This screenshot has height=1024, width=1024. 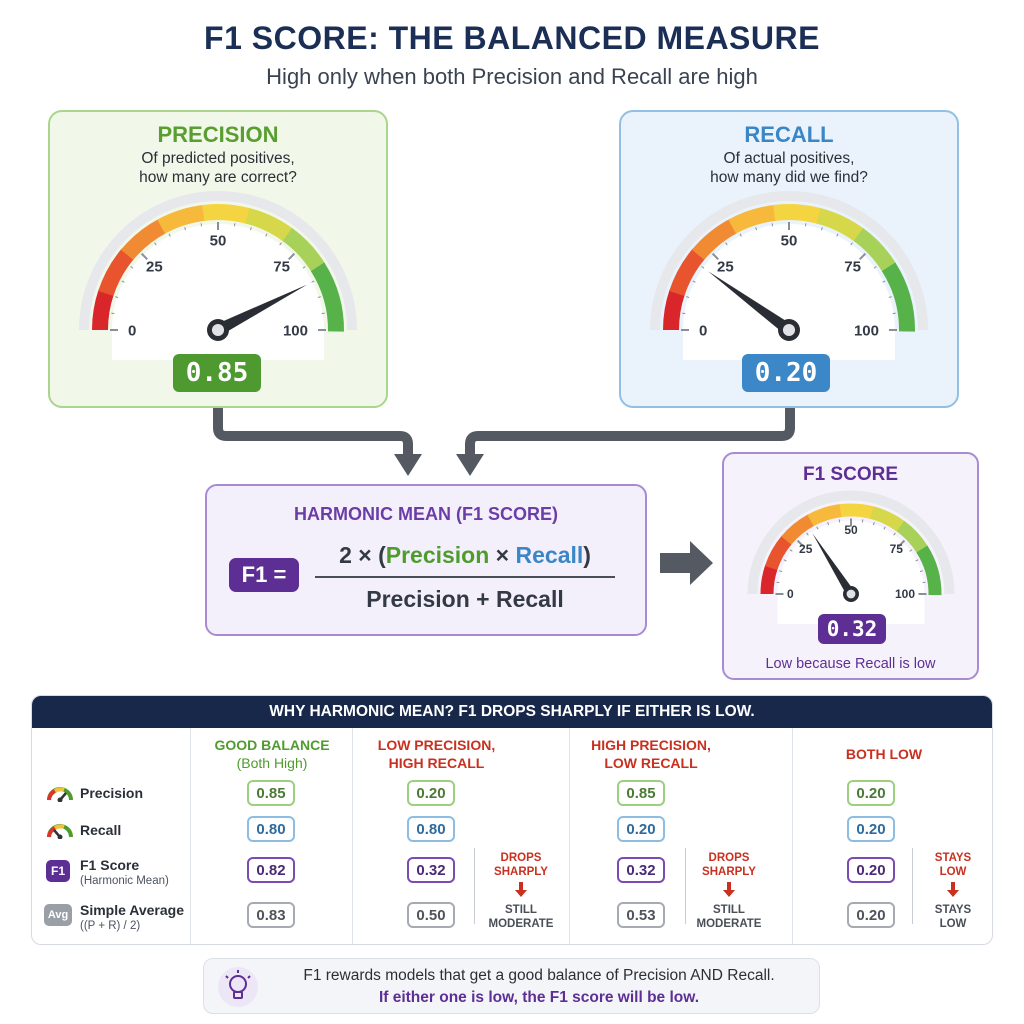 What do you see at coordinates (218, 134) in the screenshot?
I see `precision-title: PRECISION` at bounding box center [218, 134].